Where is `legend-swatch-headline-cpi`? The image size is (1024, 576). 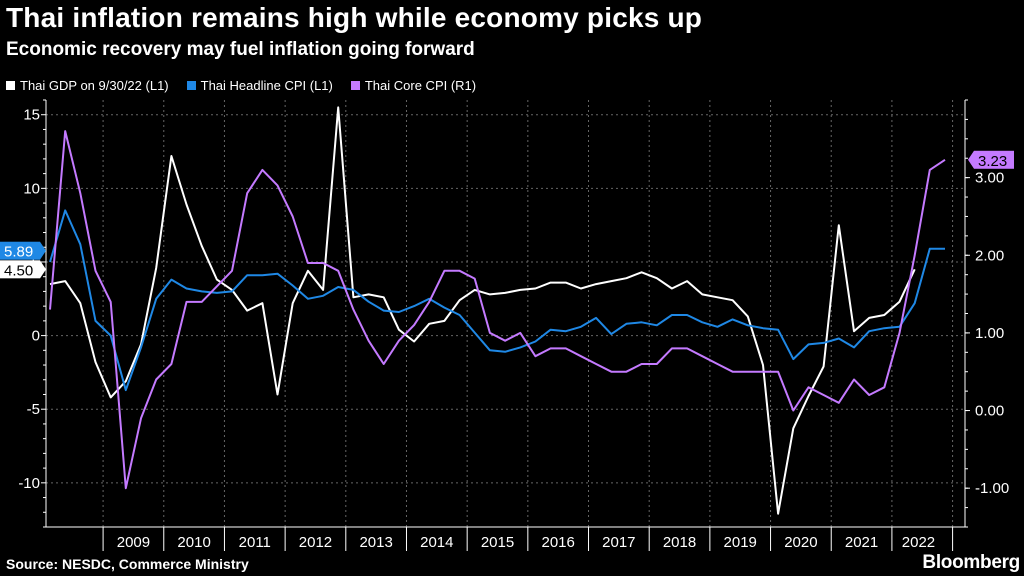 legend-swatch-headline-cpi is located at coordinates (191, 85).